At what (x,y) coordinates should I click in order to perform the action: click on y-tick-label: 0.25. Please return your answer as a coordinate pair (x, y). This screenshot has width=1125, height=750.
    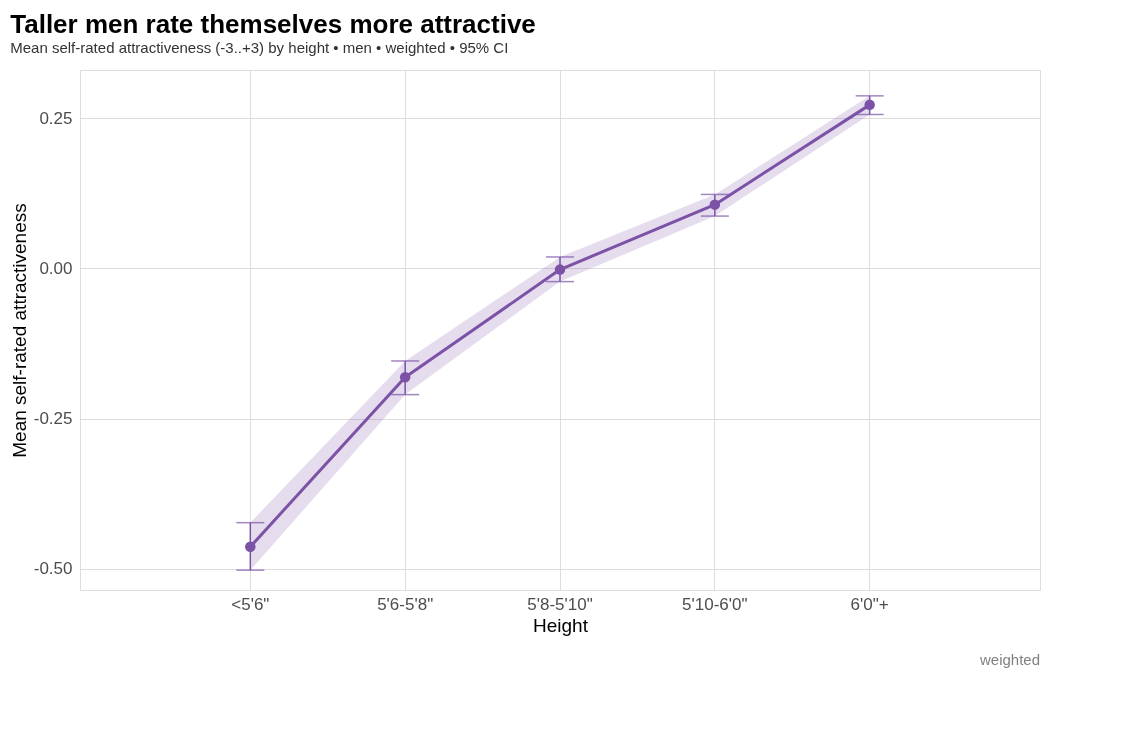
    Looking at the image, I should click on (56, 118).